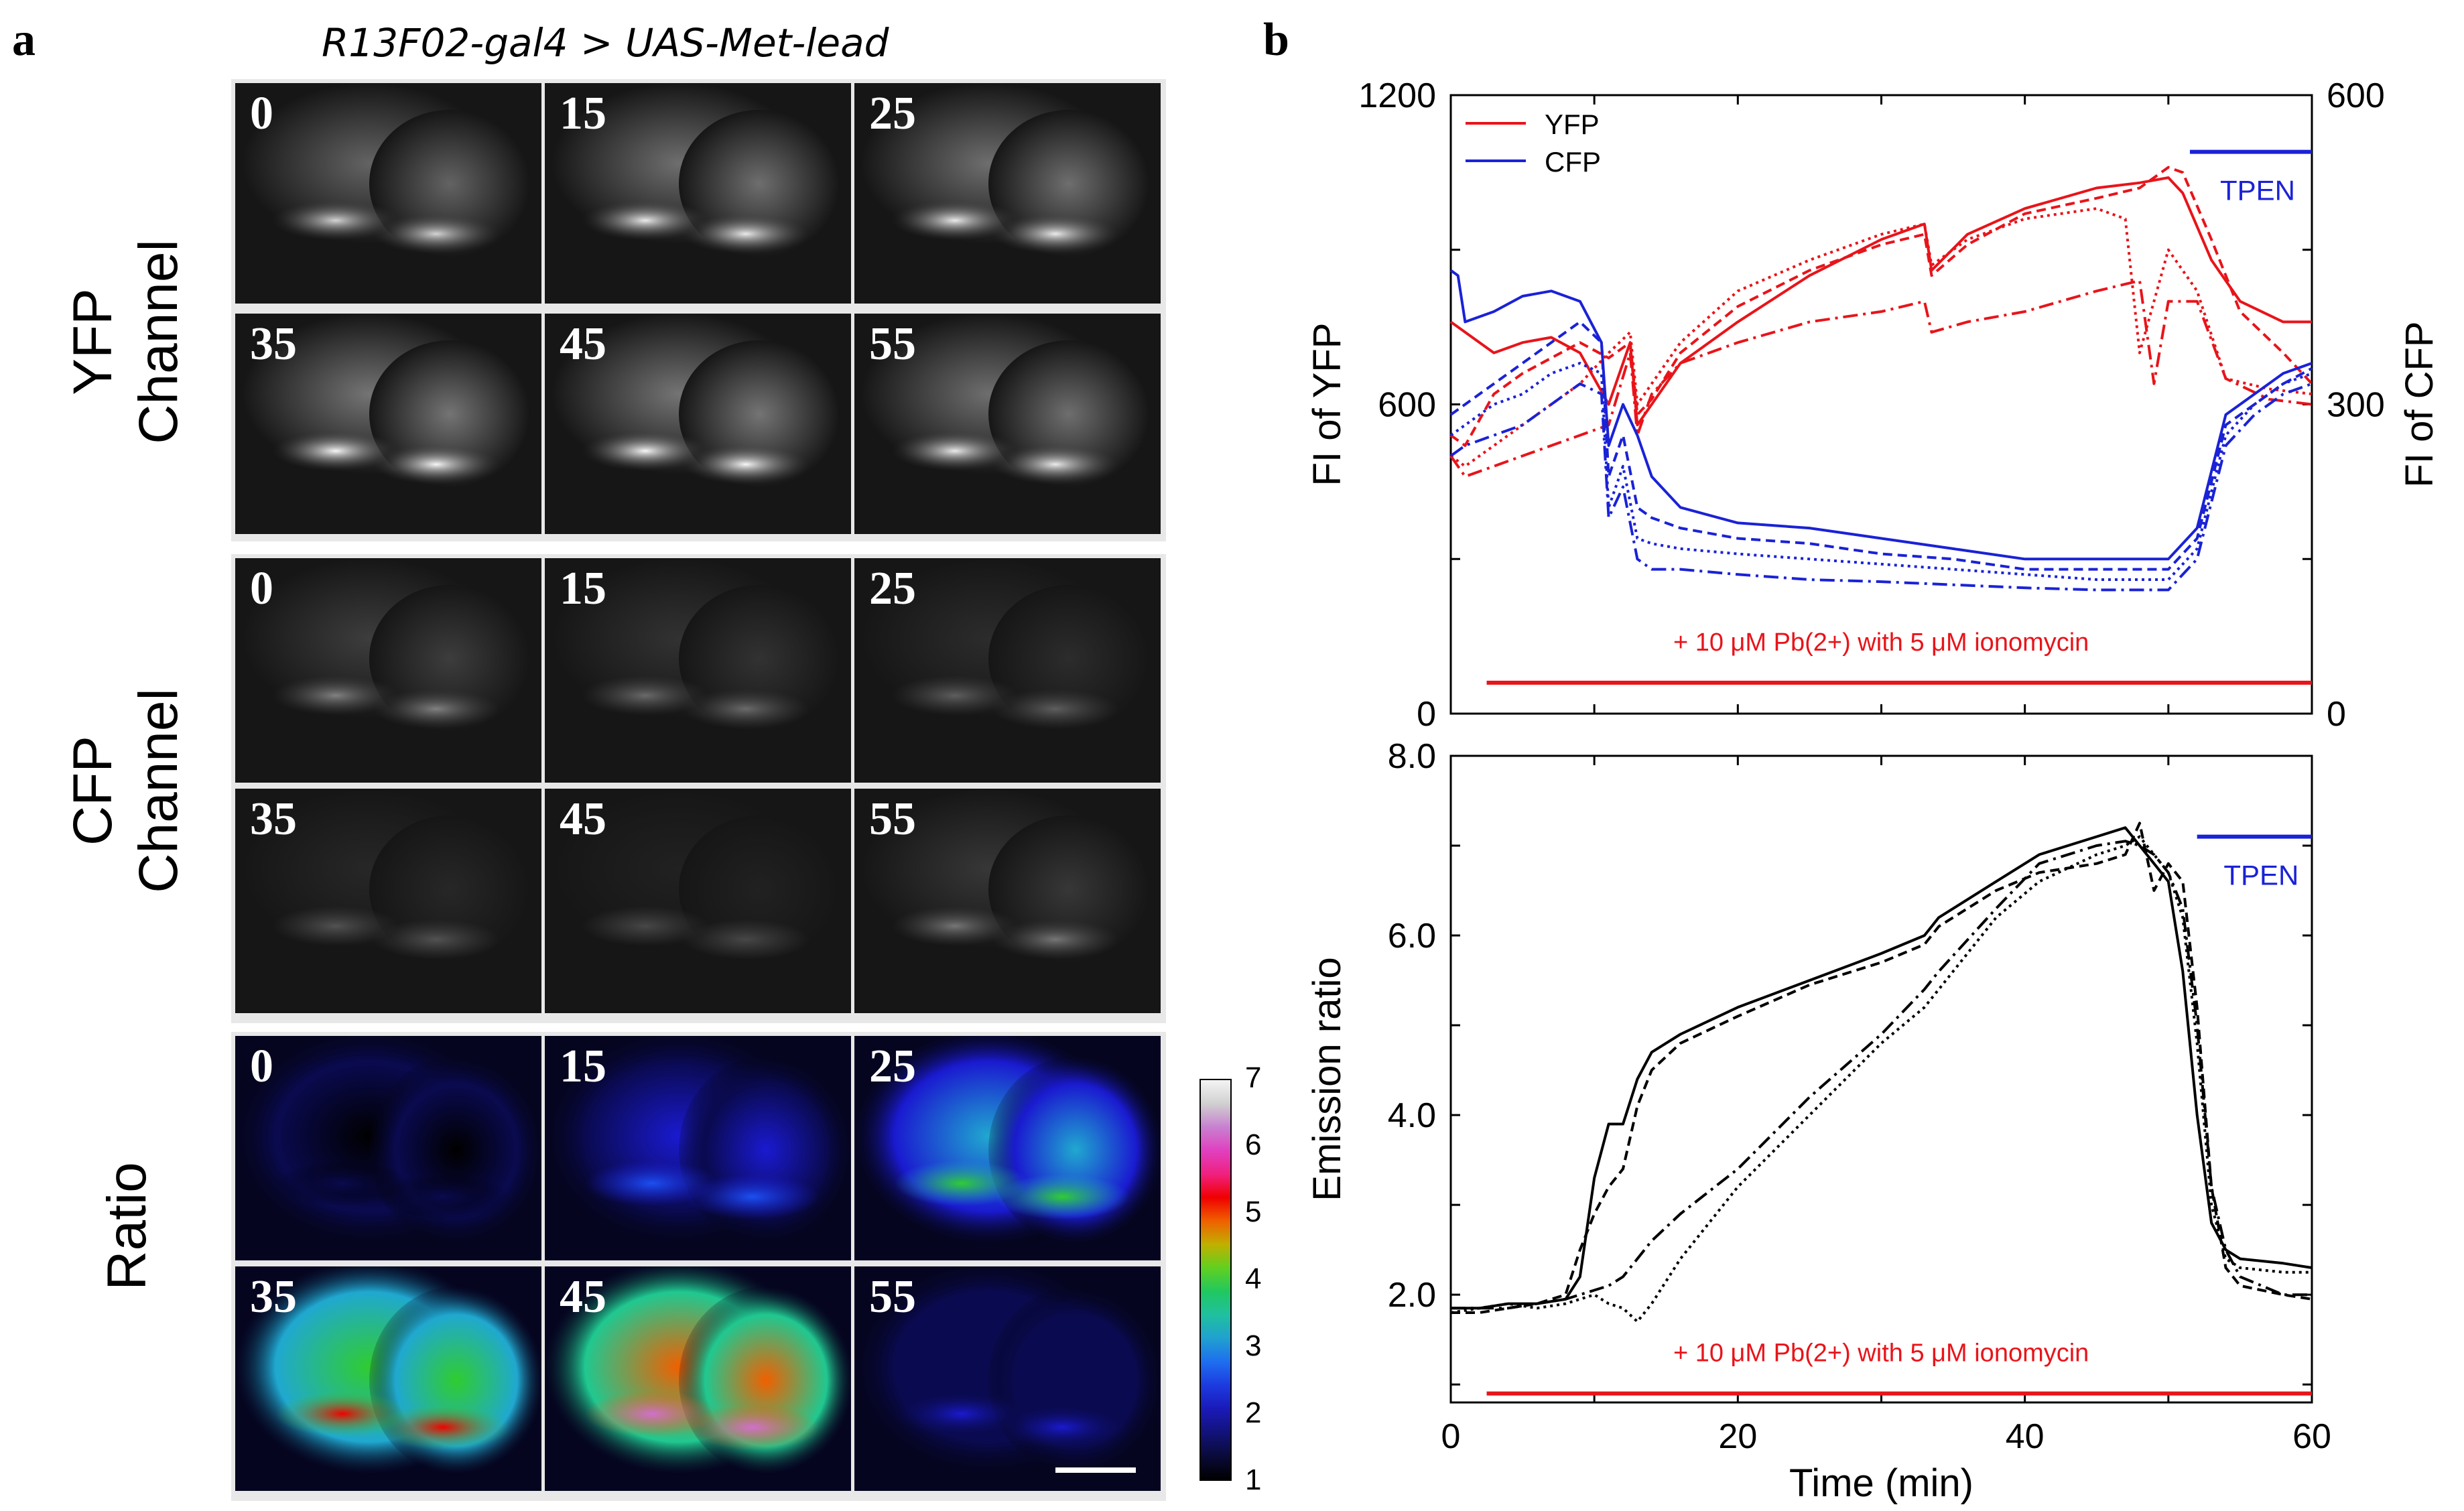  What do you see at coordinates (92, 791) in the screenshot?
I see `row-label-cfp-line1: CFP` at bounding box center [92, 791].